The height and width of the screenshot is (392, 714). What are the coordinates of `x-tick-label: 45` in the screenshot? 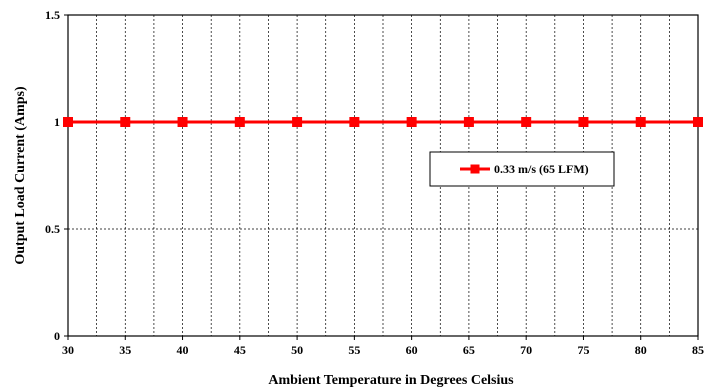 It's located at (240, 350).